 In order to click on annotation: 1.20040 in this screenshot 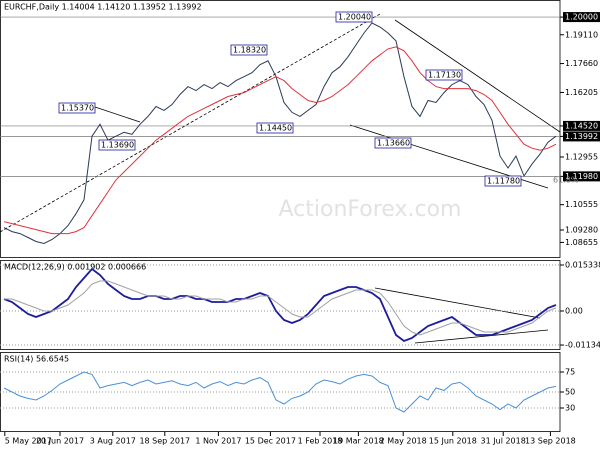, I will do `click(354, 17)`.